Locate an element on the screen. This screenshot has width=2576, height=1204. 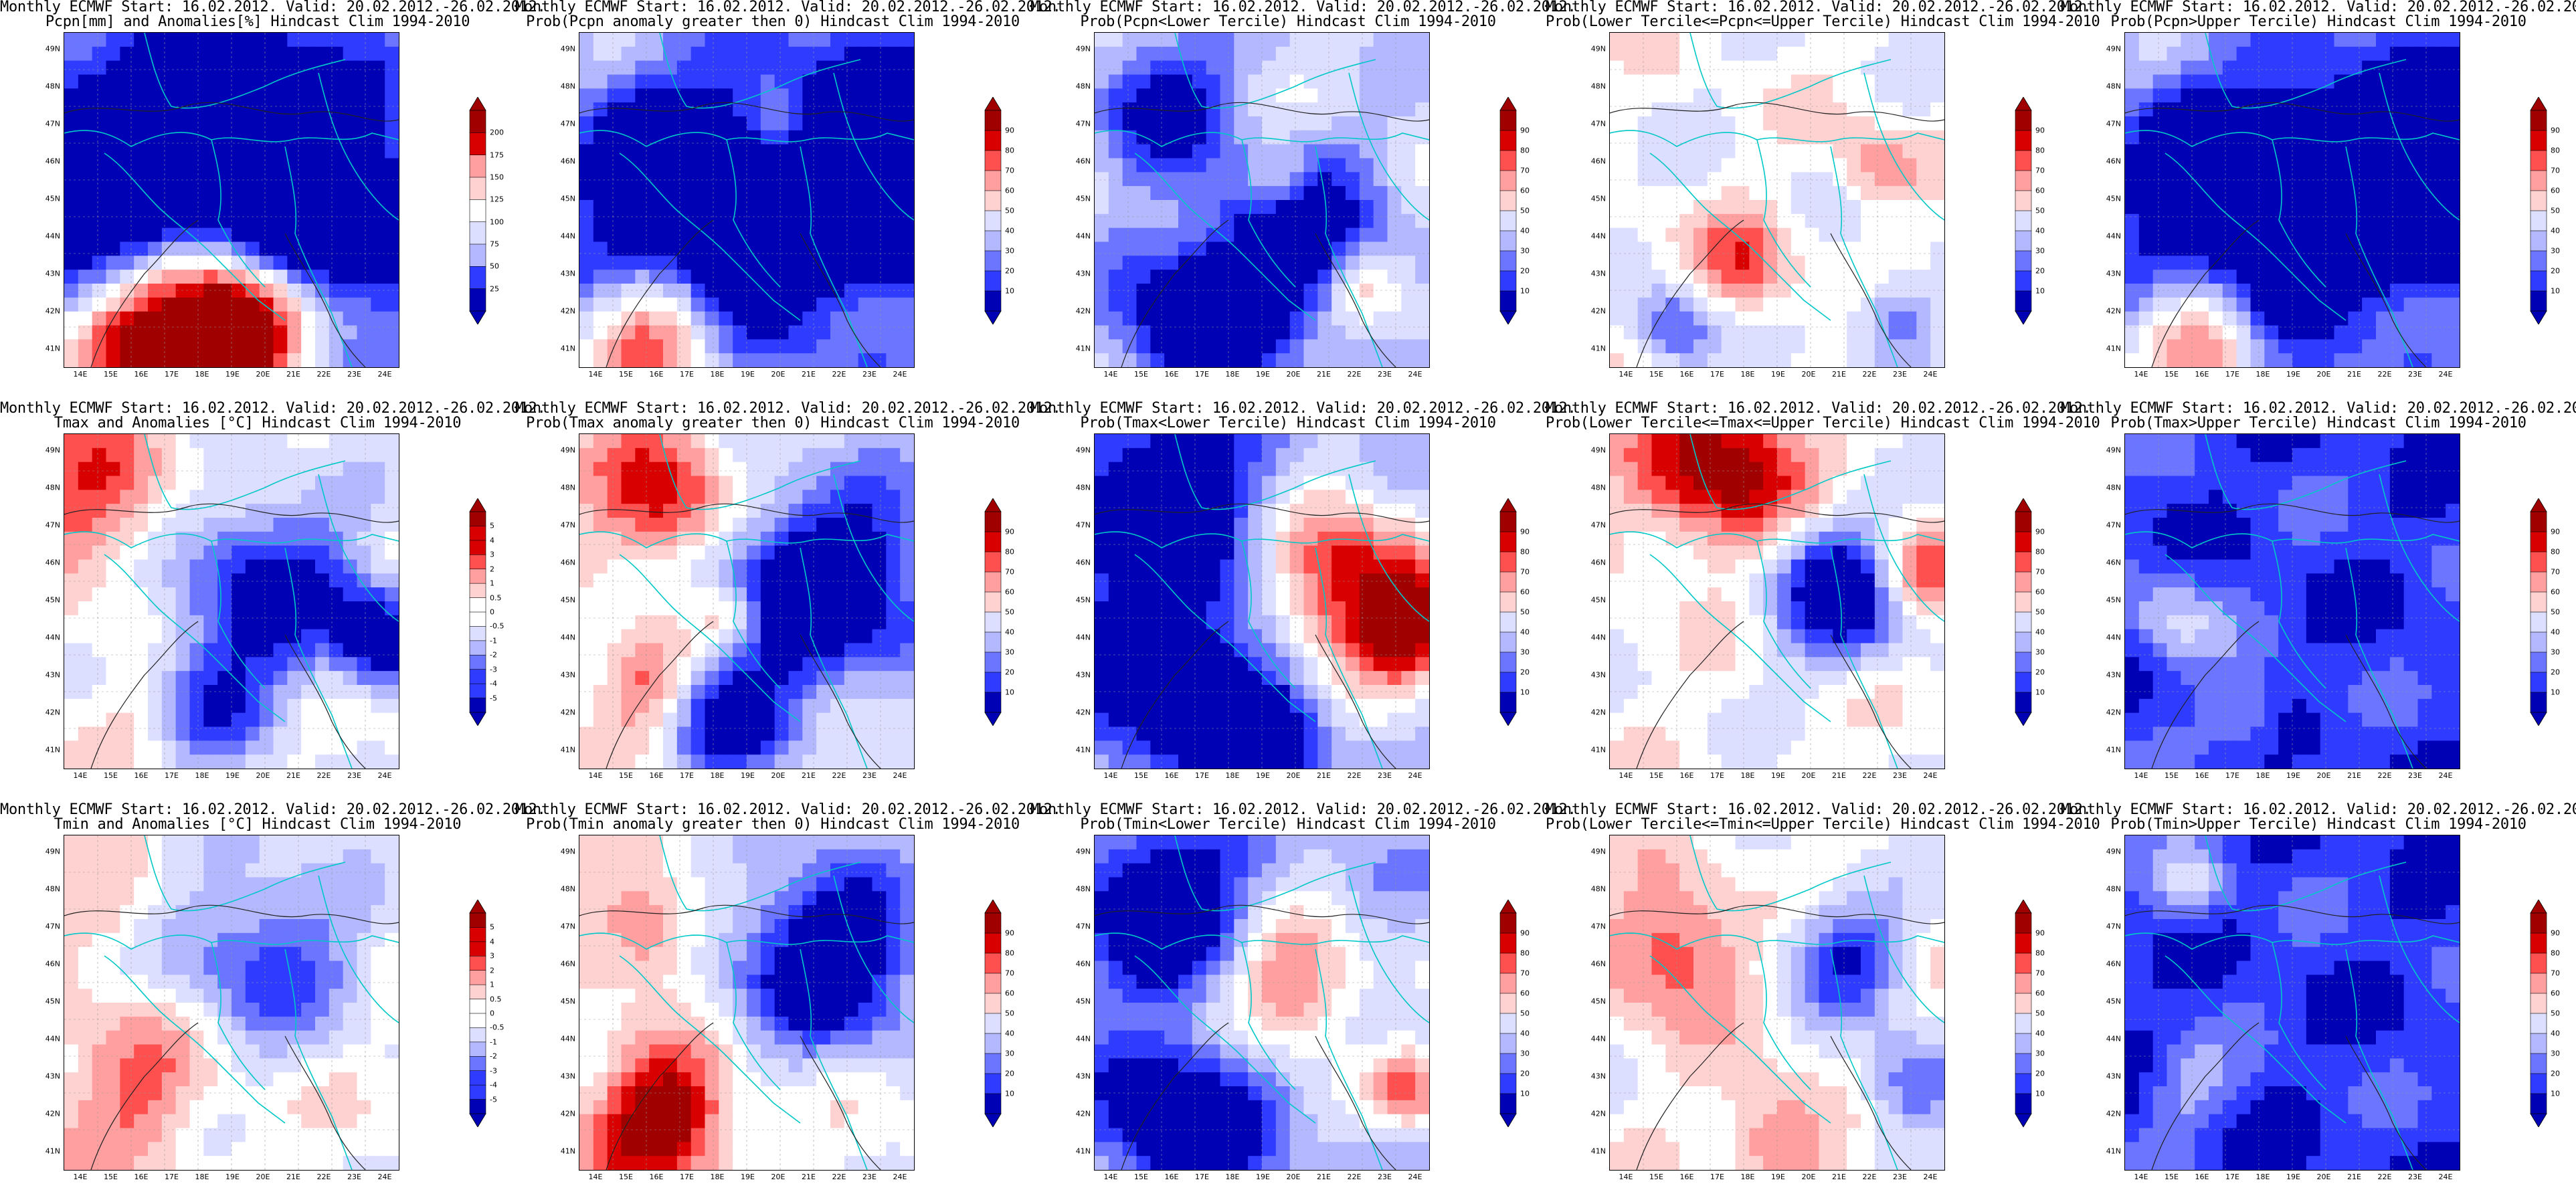
colorbar-tick-label: 75 is located at coordinates (494, 244).